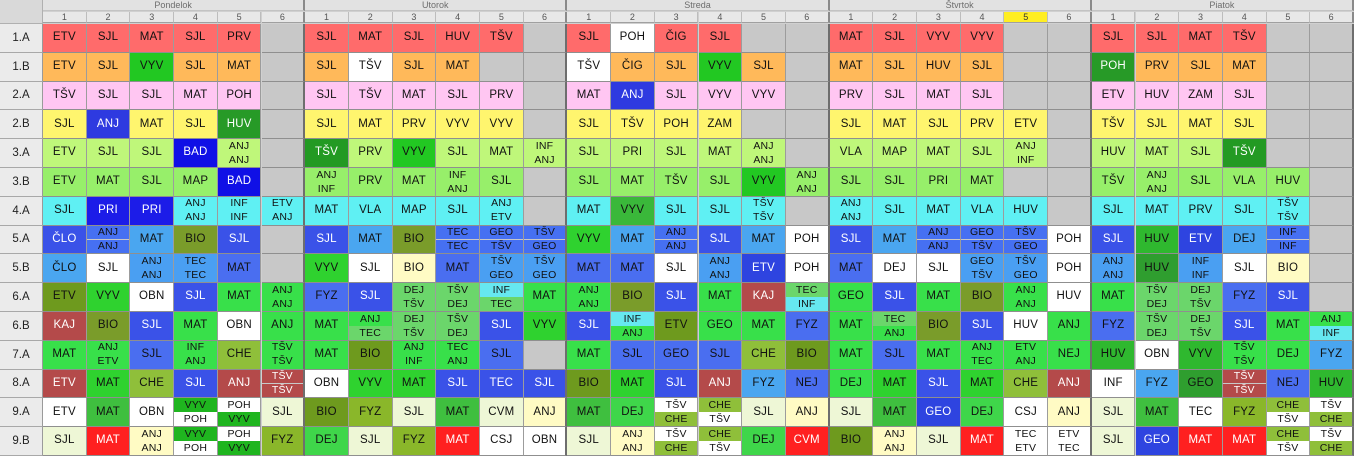 The height and width of the screenshot is (456, 1354). Describe the element at coordinates (1070, 355) in the screenshot. I see `lesson-cell: NEJ` at that location.